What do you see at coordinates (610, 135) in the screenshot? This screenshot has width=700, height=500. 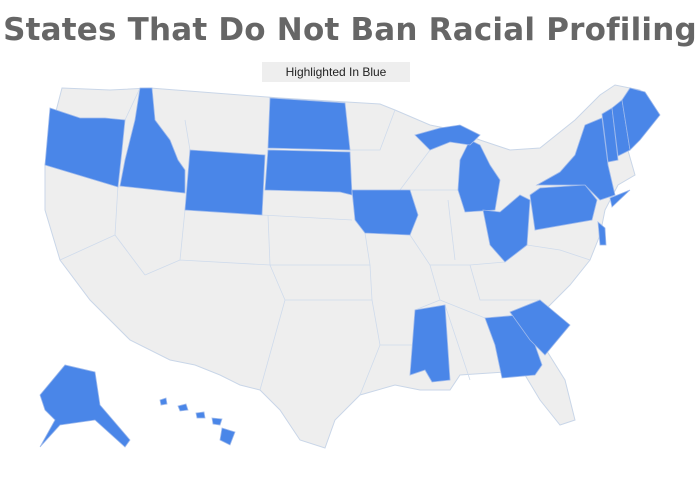 I see `state-vermont` at bounding box center [610, 135].